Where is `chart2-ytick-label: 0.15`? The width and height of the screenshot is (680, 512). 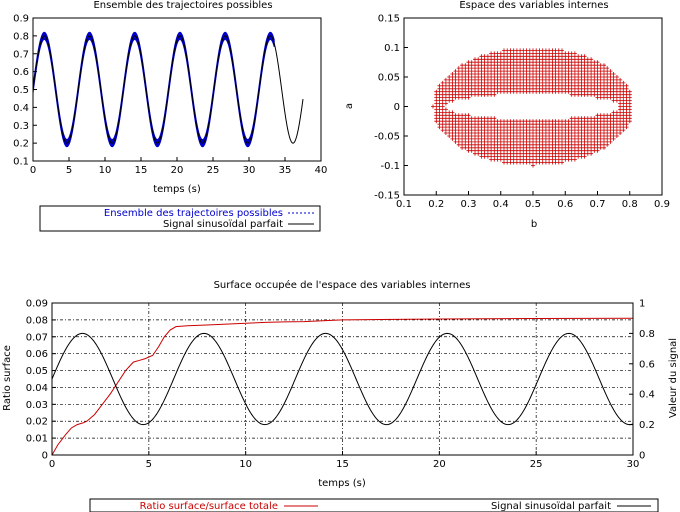
chart2-ytick-label: 0.15 is located at coordinates (389, 19).